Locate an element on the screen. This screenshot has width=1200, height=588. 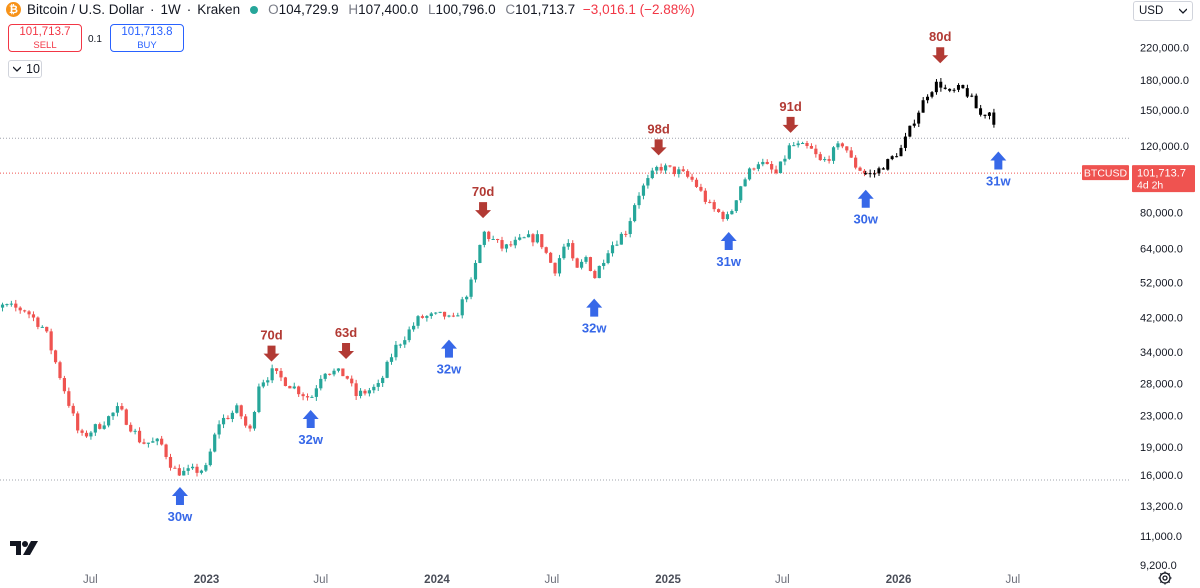
currency-dropdown: USD is located at coordinates (1163, 11).